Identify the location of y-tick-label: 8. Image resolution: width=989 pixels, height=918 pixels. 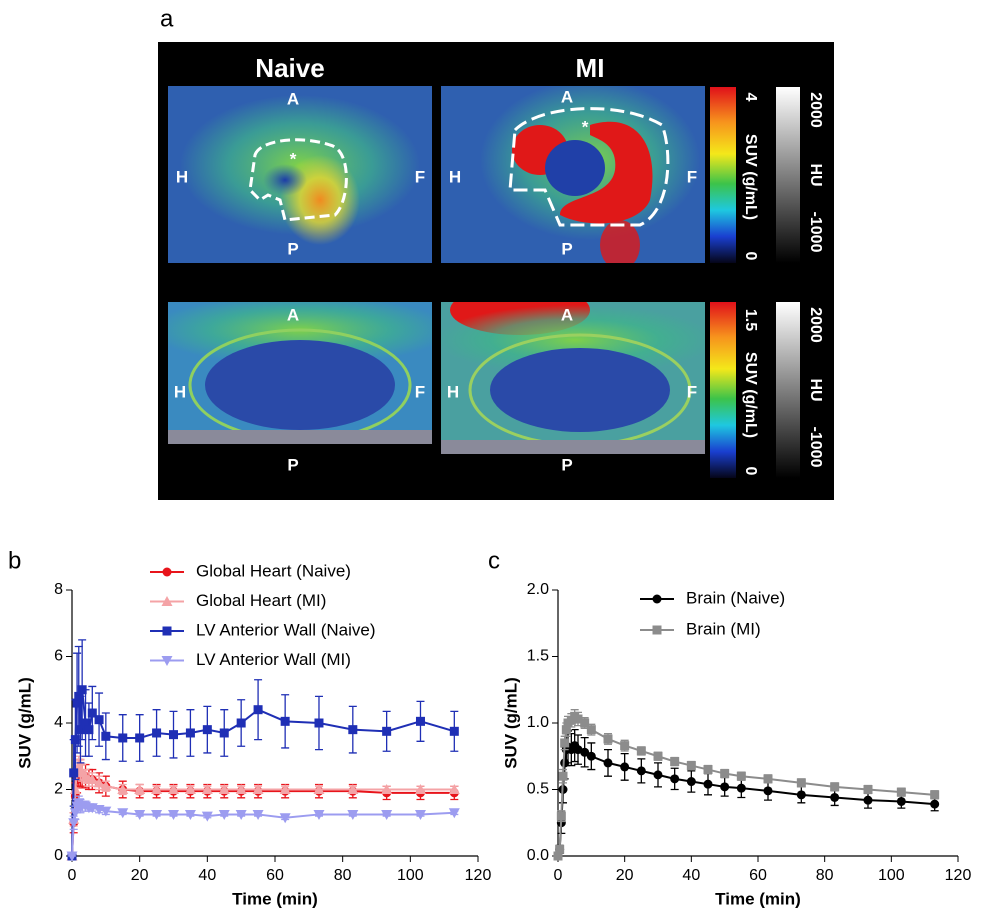
(58, 589).